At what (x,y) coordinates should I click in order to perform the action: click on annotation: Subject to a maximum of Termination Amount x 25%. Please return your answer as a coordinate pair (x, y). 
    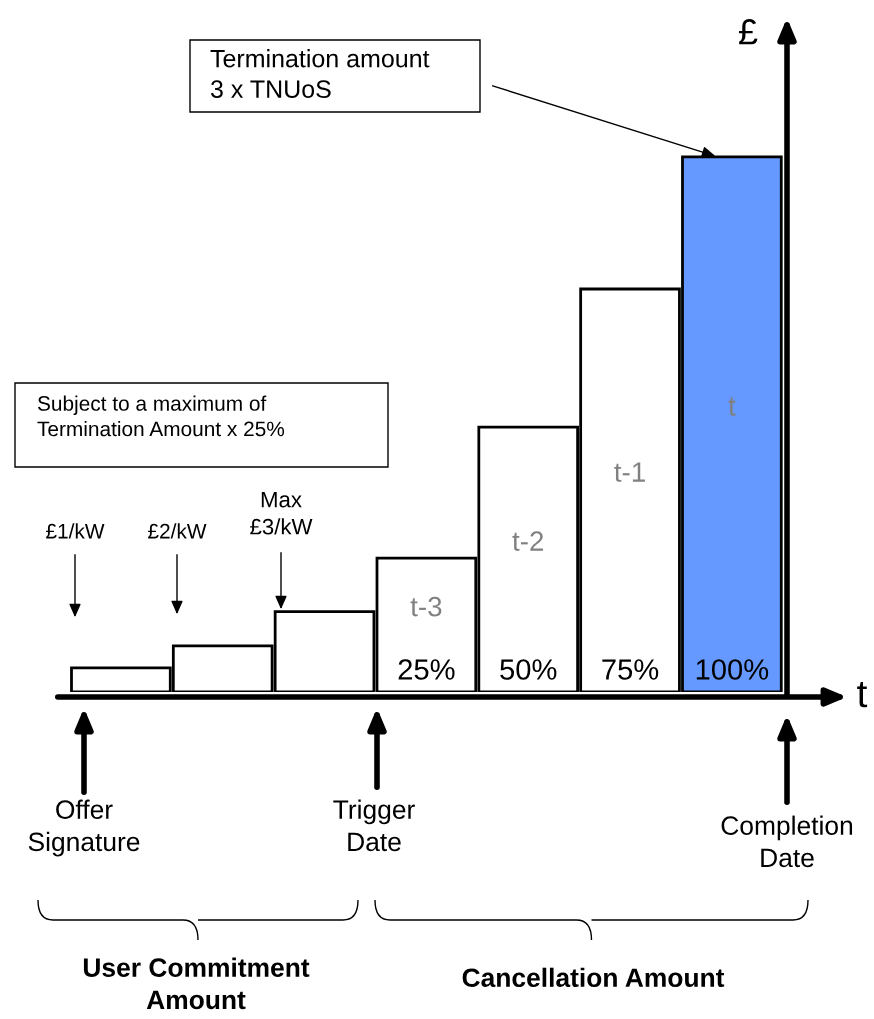
    Looking at the image, I should click on (161, 416).